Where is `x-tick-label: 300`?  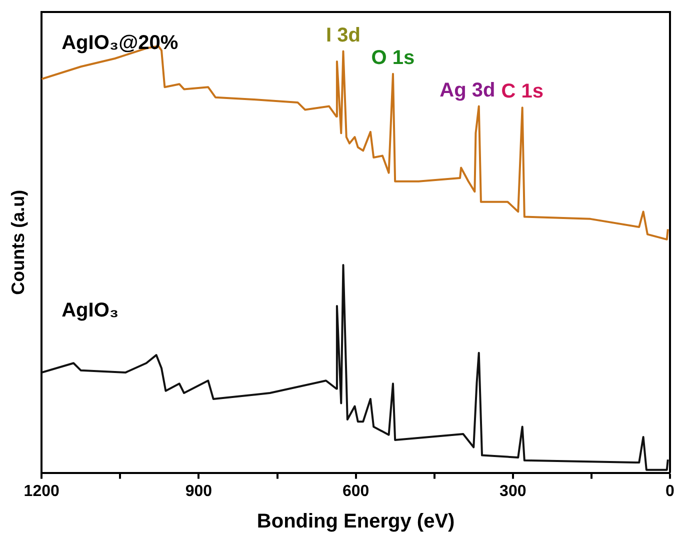
x-tick-label: 300 is located at coordinates (513, 491).